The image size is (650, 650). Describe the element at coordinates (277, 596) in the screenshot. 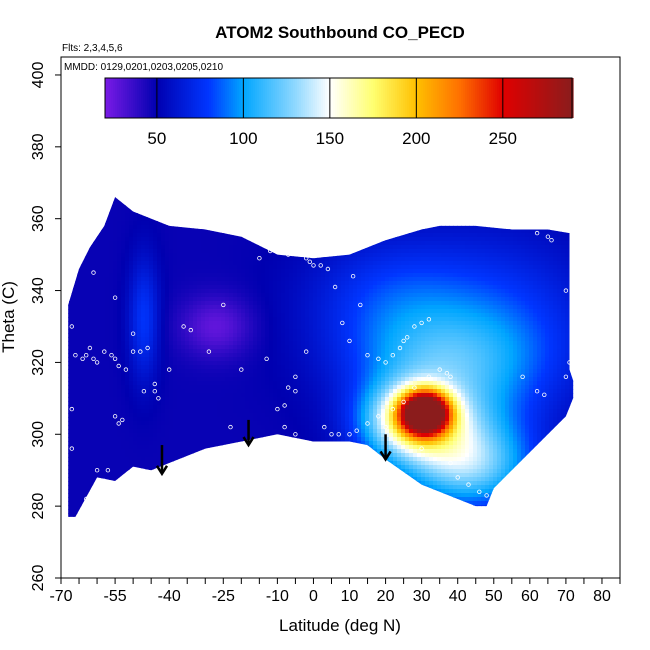

I see `x-tick-label: -10` at that location.